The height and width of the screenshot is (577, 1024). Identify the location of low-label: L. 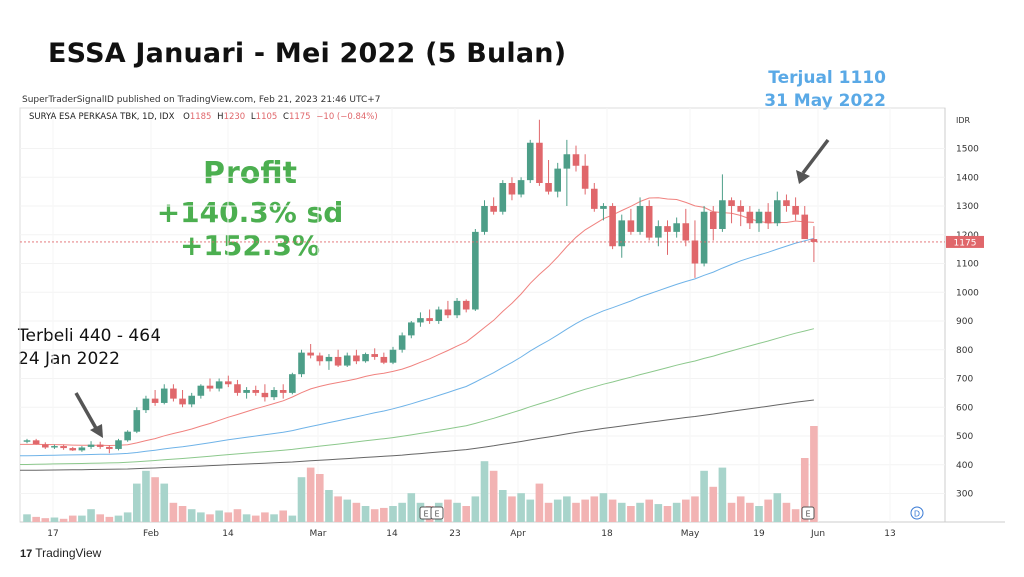
(253, 117).